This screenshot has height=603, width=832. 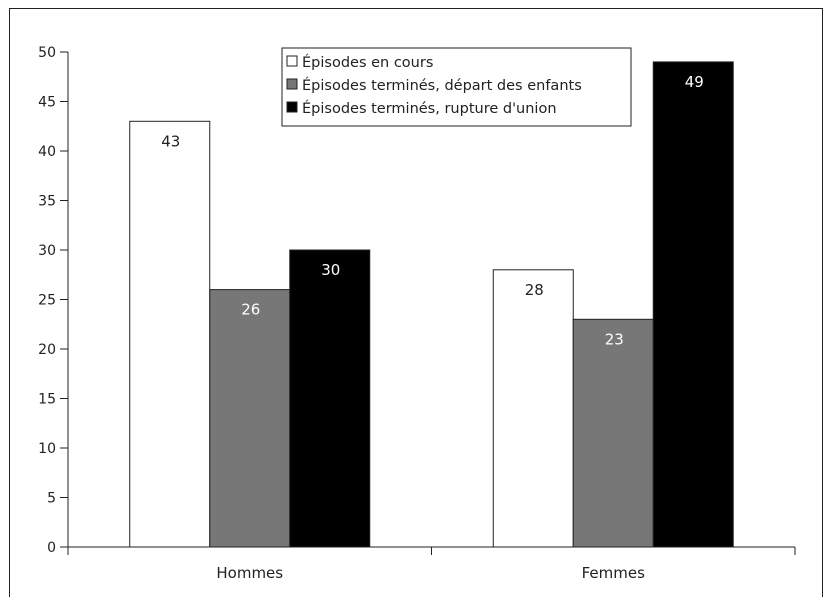 What do you see at coordinates (534, 290) in the screenshot?
I see `data-label: 28` at bounding box center [534, 290].